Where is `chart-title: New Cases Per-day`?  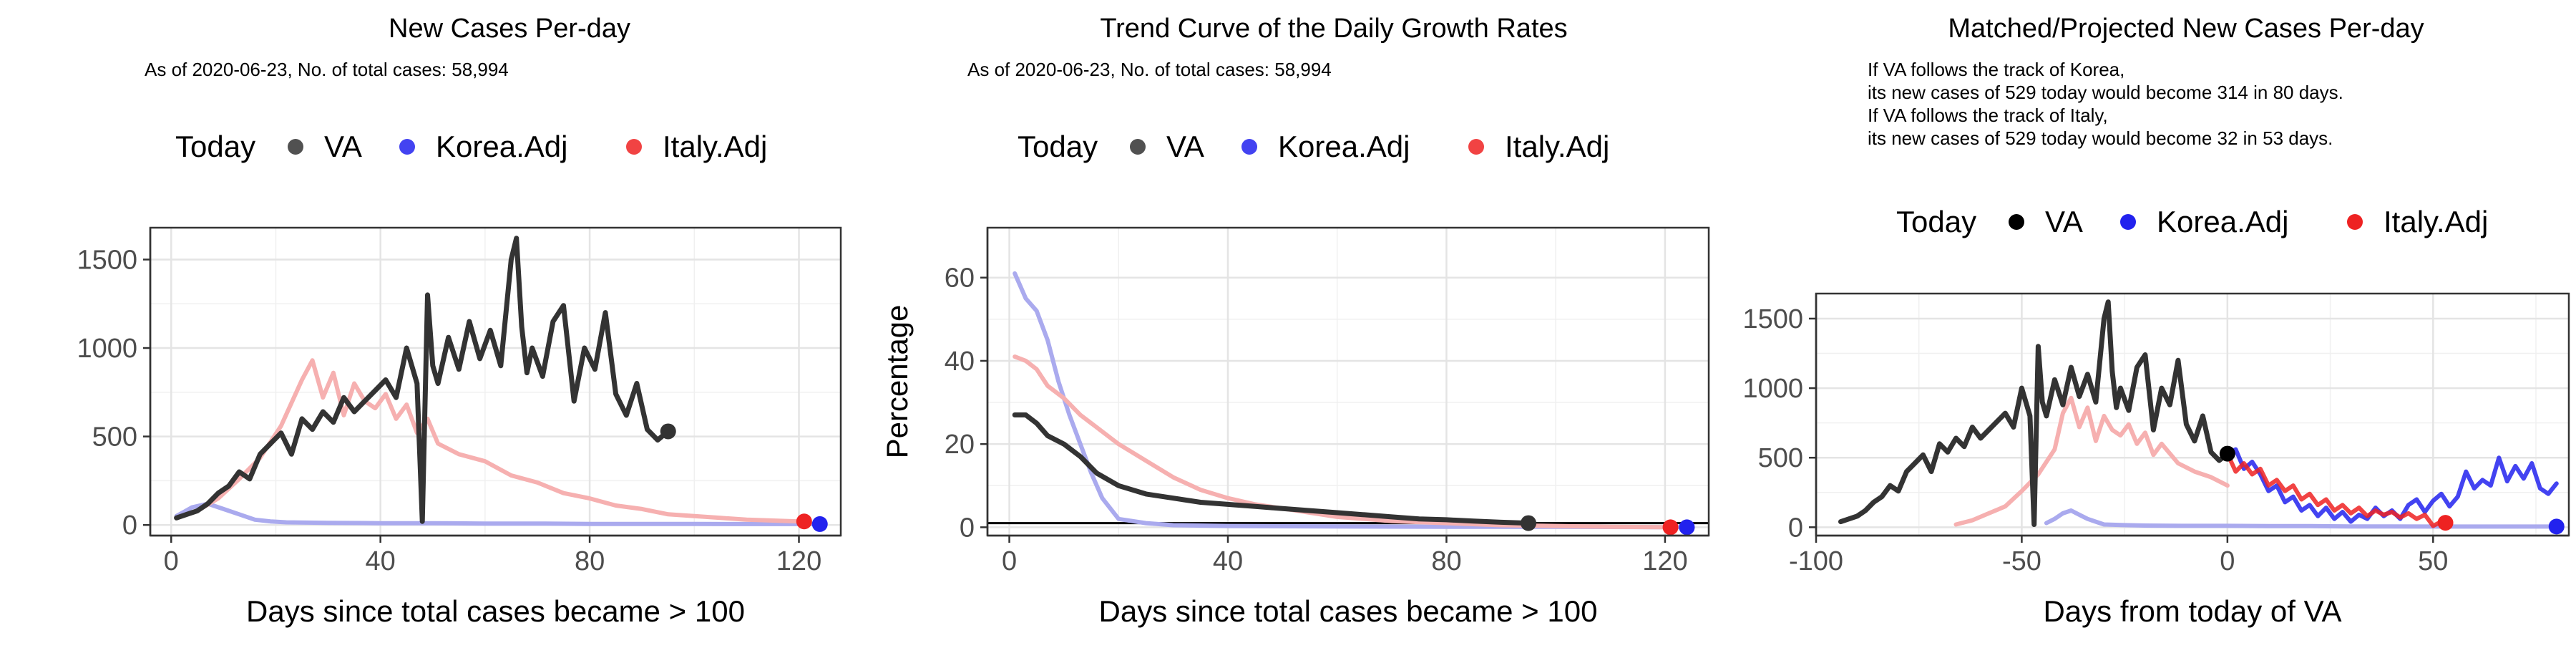 chart-title: New Cases Per-day is located at coordinates (509, 29).